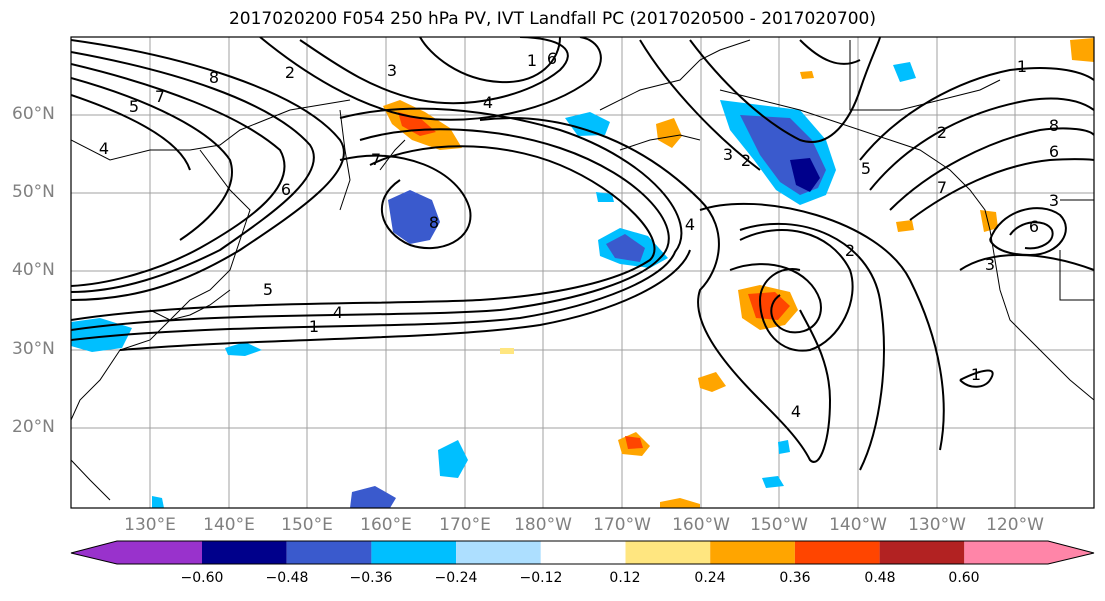 Image resolution: width=1105 pixels, height=601 pixels. I want to click on lon-label: 170°W, so click(622, 525).